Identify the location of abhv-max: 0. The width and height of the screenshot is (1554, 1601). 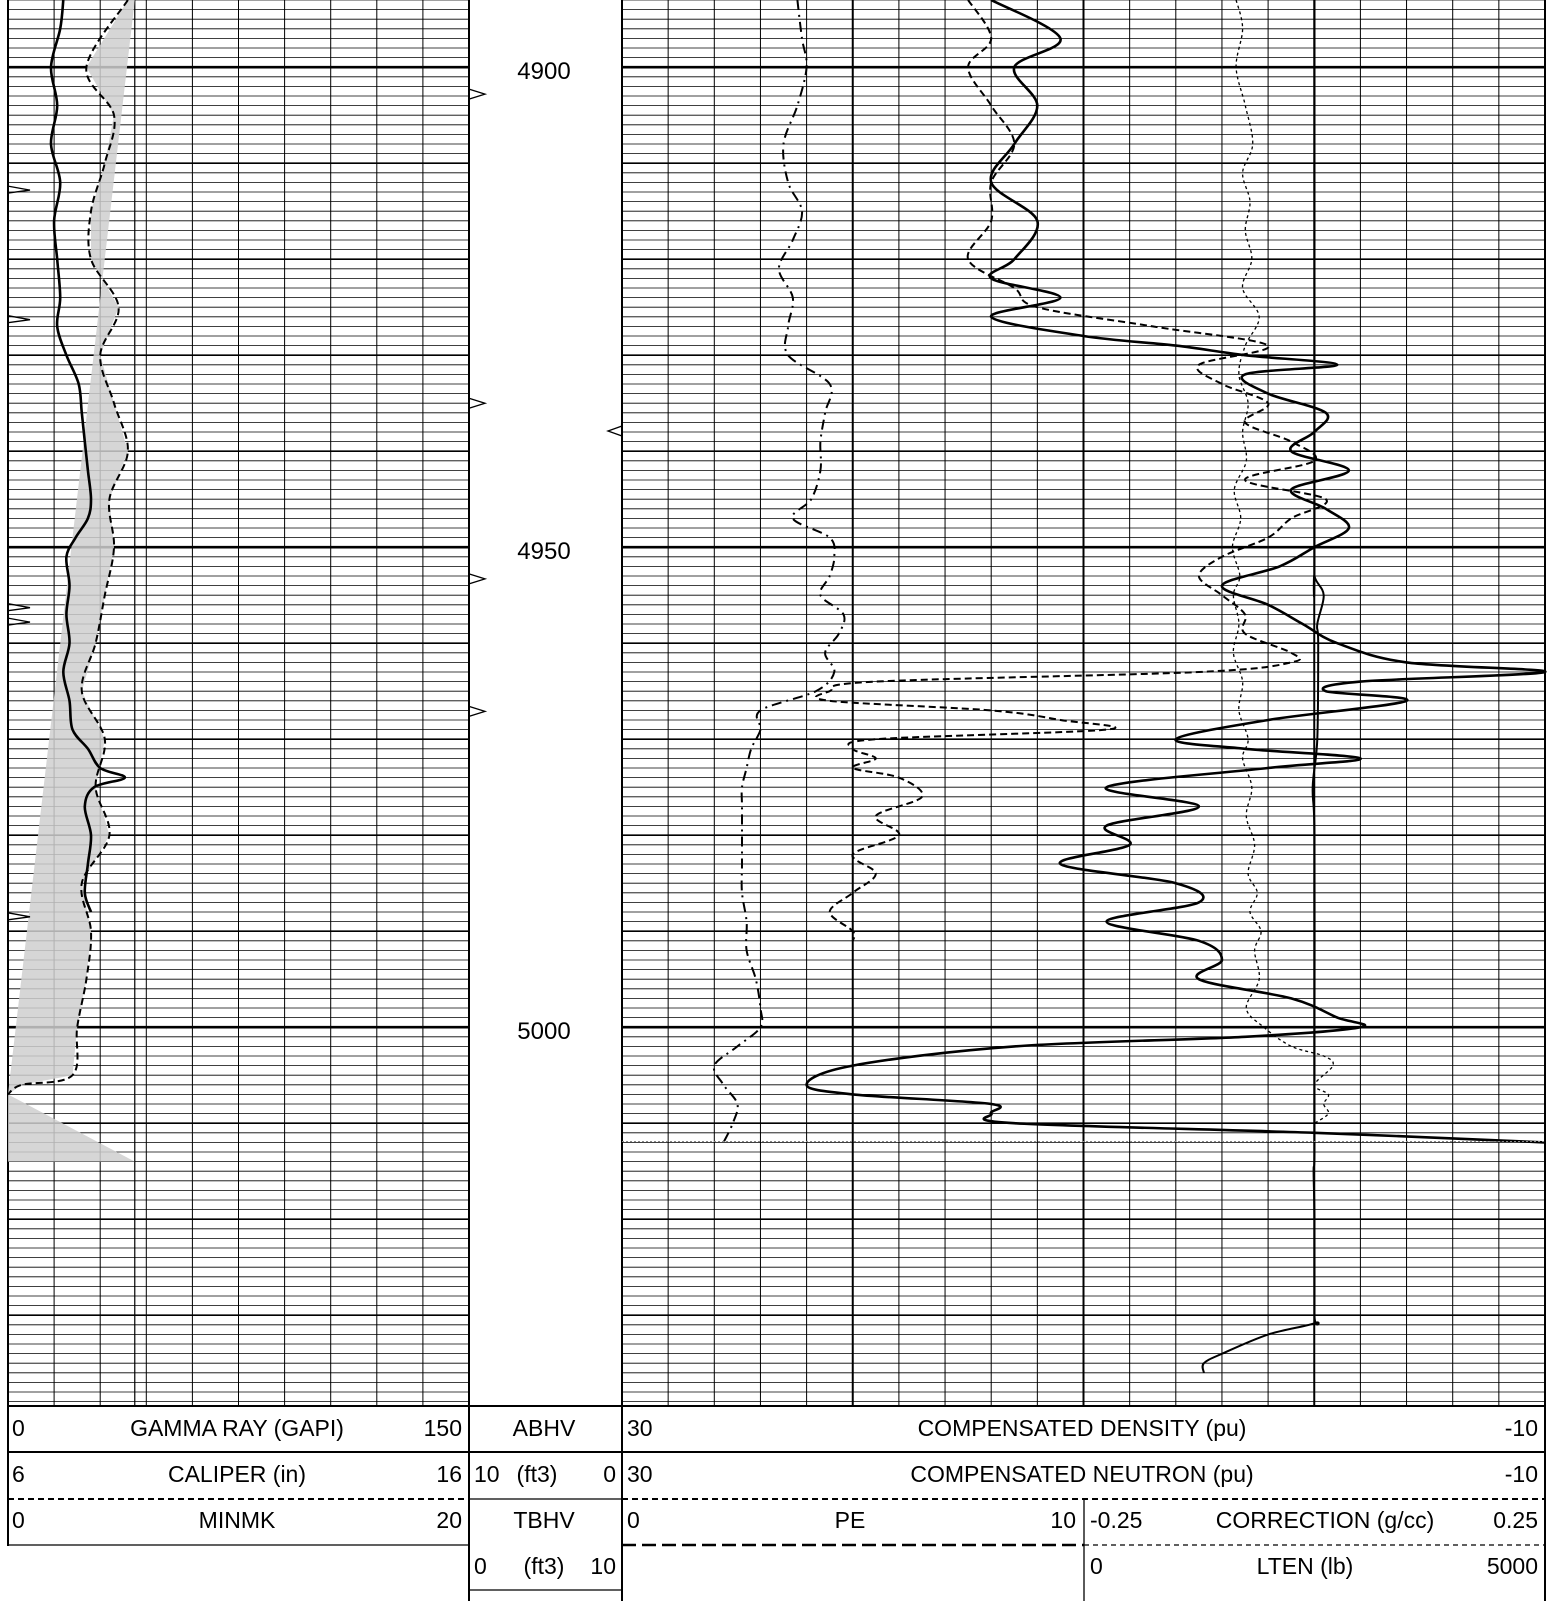
(609, 1474).